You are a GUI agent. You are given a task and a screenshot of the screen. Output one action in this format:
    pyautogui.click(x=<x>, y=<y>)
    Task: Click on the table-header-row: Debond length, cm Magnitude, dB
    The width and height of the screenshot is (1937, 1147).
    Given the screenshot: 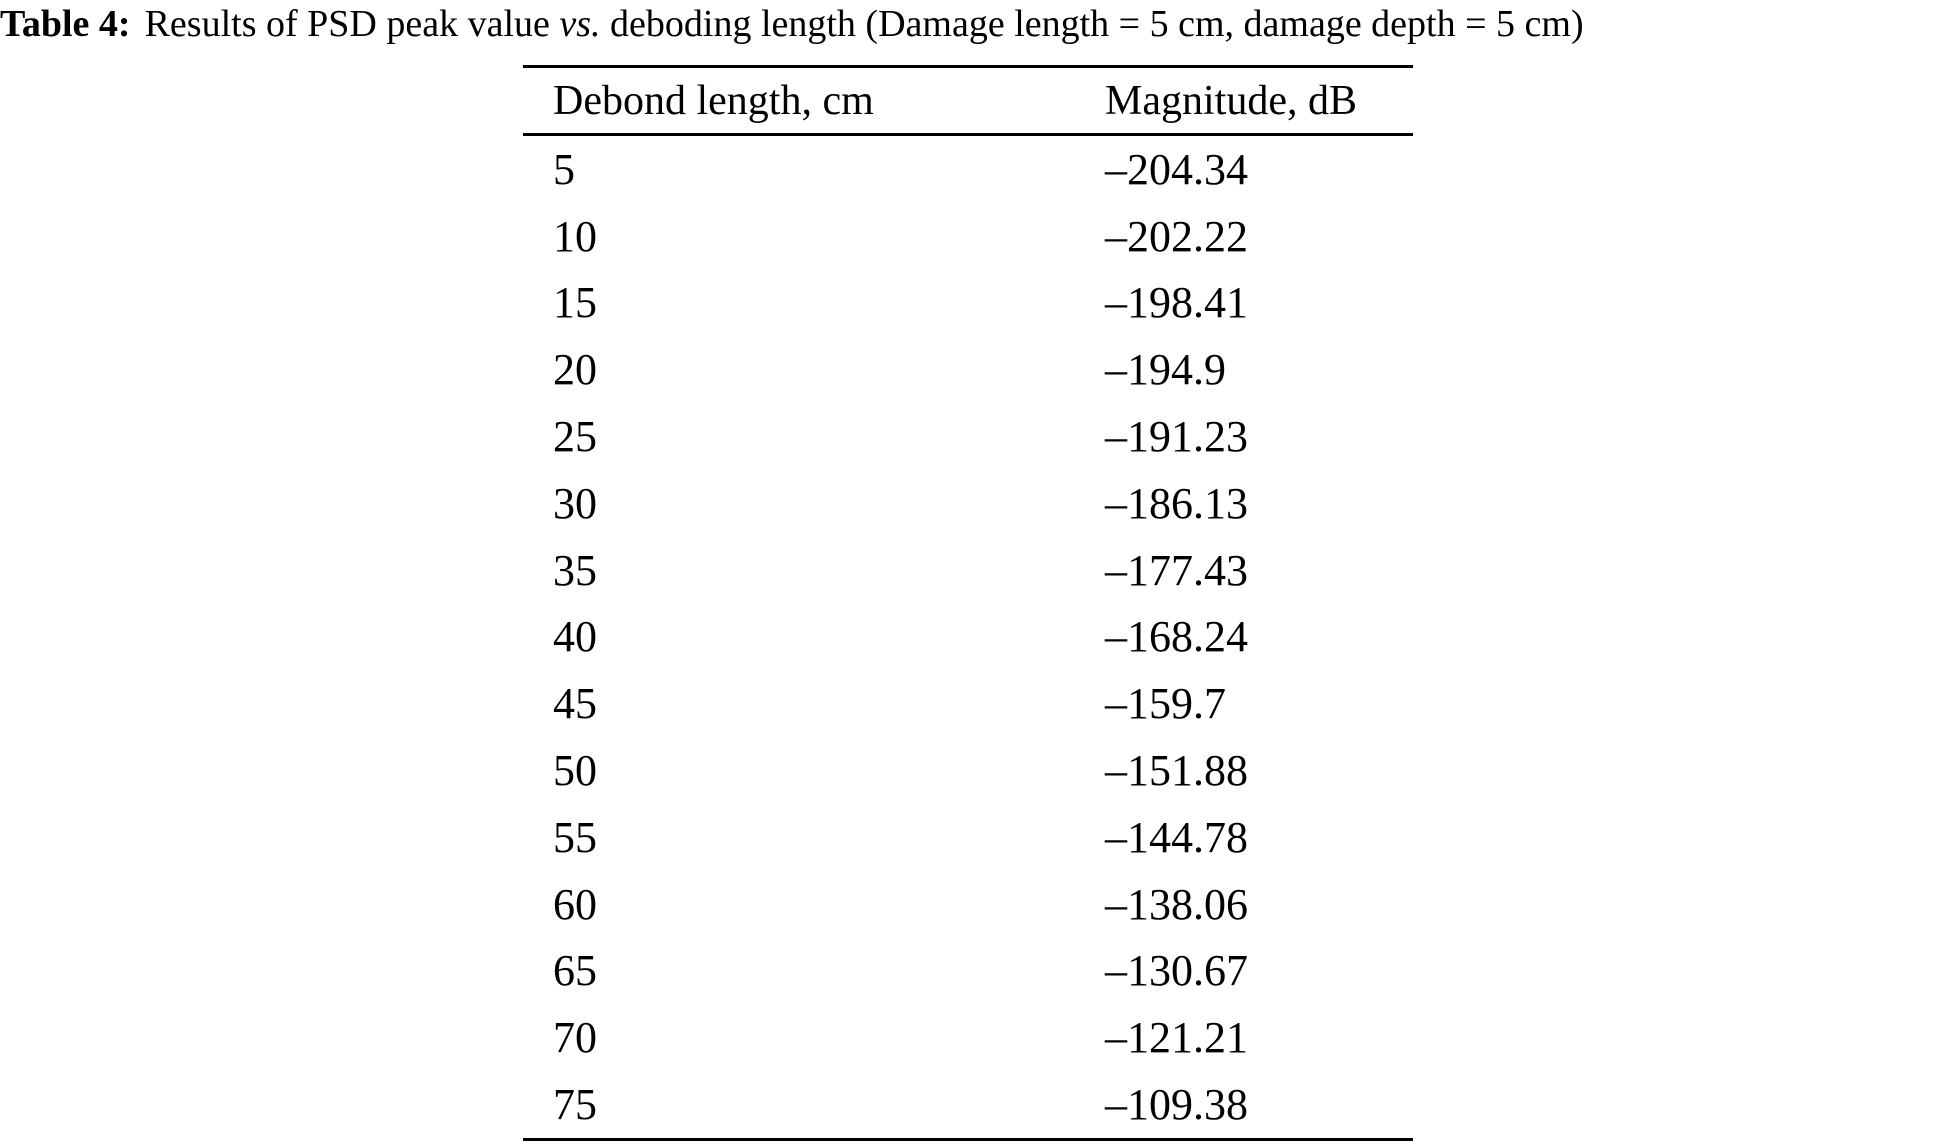 What is the action you would take?
    pyautogui.click(x=968, y=101)
    